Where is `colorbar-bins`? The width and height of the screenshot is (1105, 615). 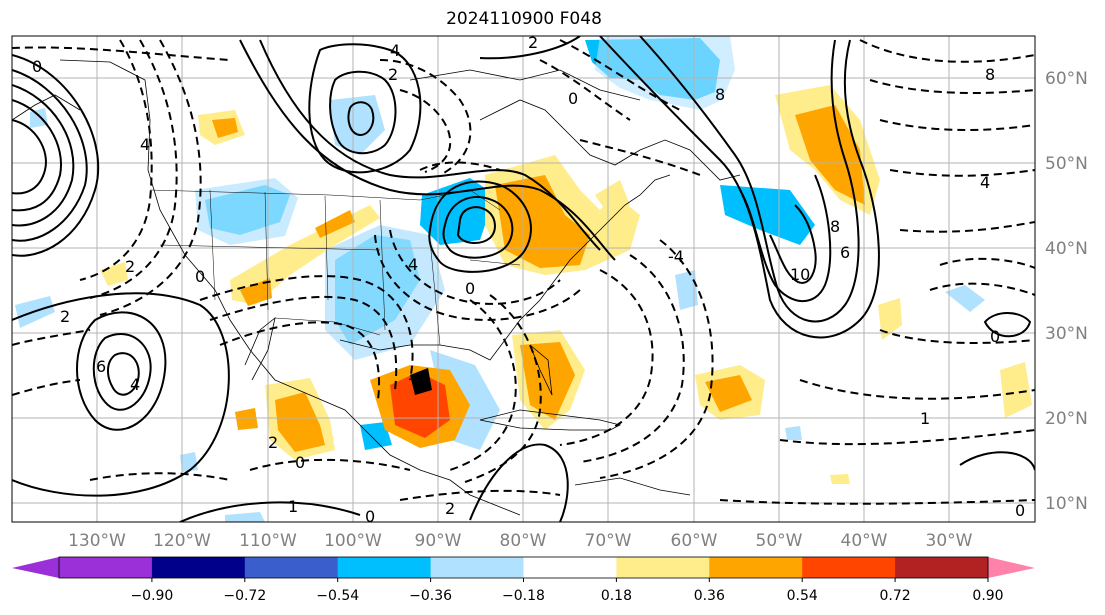 colorbar-bins is located at coordinates (524, 567).